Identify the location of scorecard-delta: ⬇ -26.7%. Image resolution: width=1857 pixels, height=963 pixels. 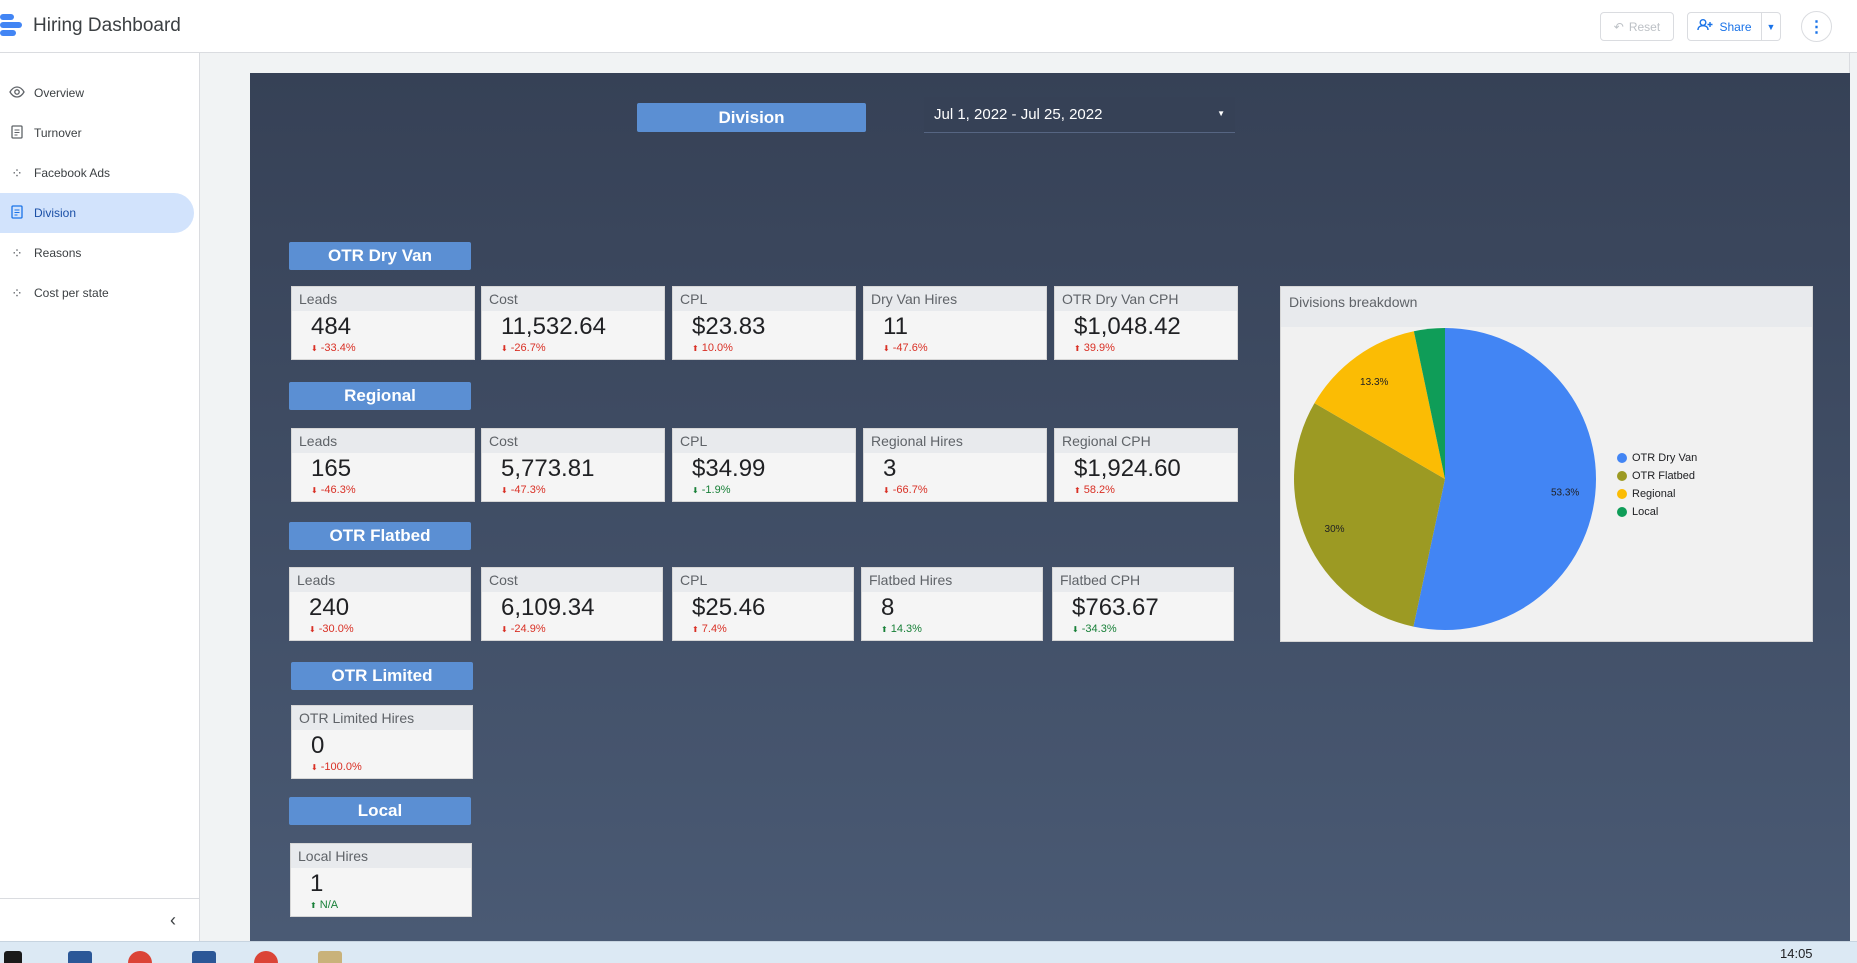
(573, 347).